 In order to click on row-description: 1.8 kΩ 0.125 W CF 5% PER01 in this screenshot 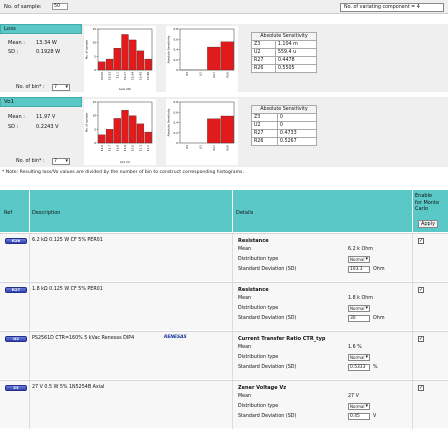, I will do `click(67, 289)`.